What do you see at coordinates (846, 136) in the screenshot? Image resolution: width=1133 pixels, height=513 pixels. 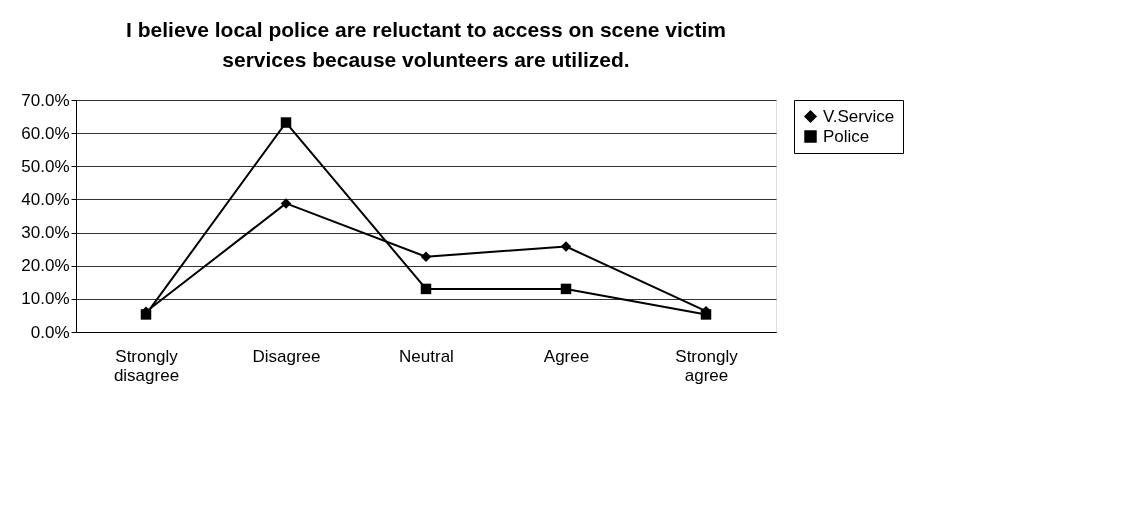 I see `legend-label: Police` at bounding box center [846, 136].